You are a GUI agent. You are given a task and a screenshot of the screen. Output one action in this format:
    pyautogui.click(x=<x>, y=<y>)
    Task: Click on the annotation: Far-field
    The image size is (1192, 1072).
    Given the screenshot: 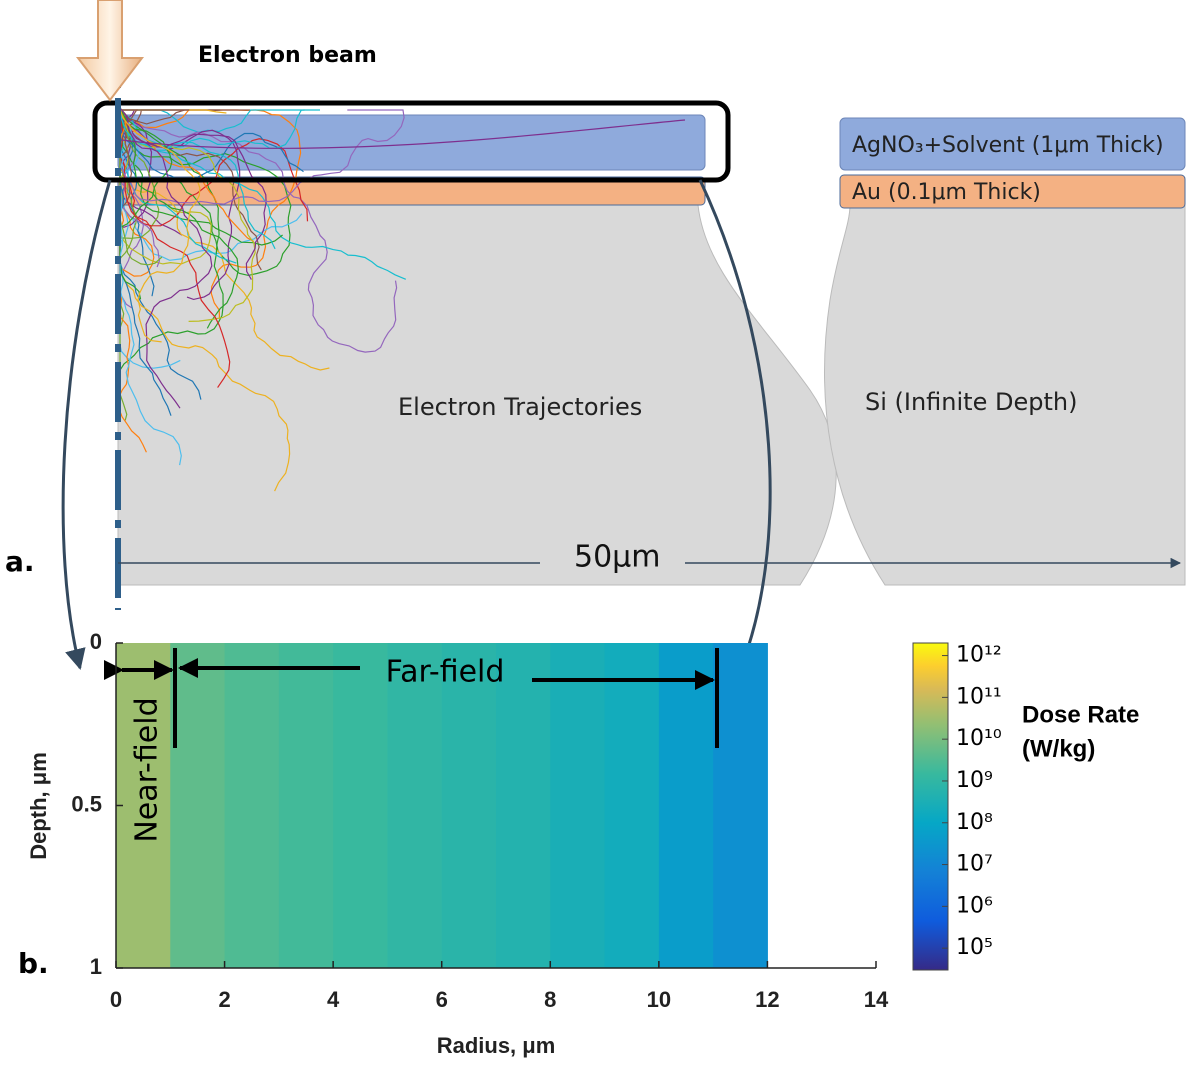 What is the action you would take?
    pyautogui.click(x=445, y=672)
    